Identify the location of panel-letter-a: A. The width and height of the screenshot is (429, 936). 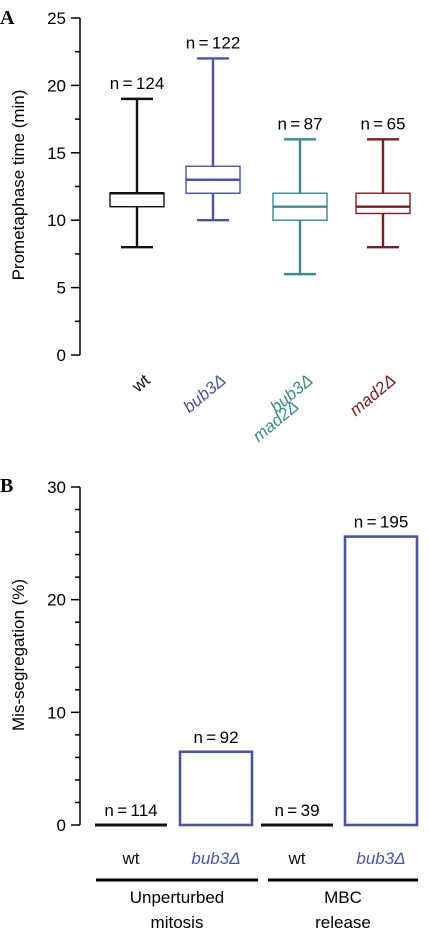
(7, 18).